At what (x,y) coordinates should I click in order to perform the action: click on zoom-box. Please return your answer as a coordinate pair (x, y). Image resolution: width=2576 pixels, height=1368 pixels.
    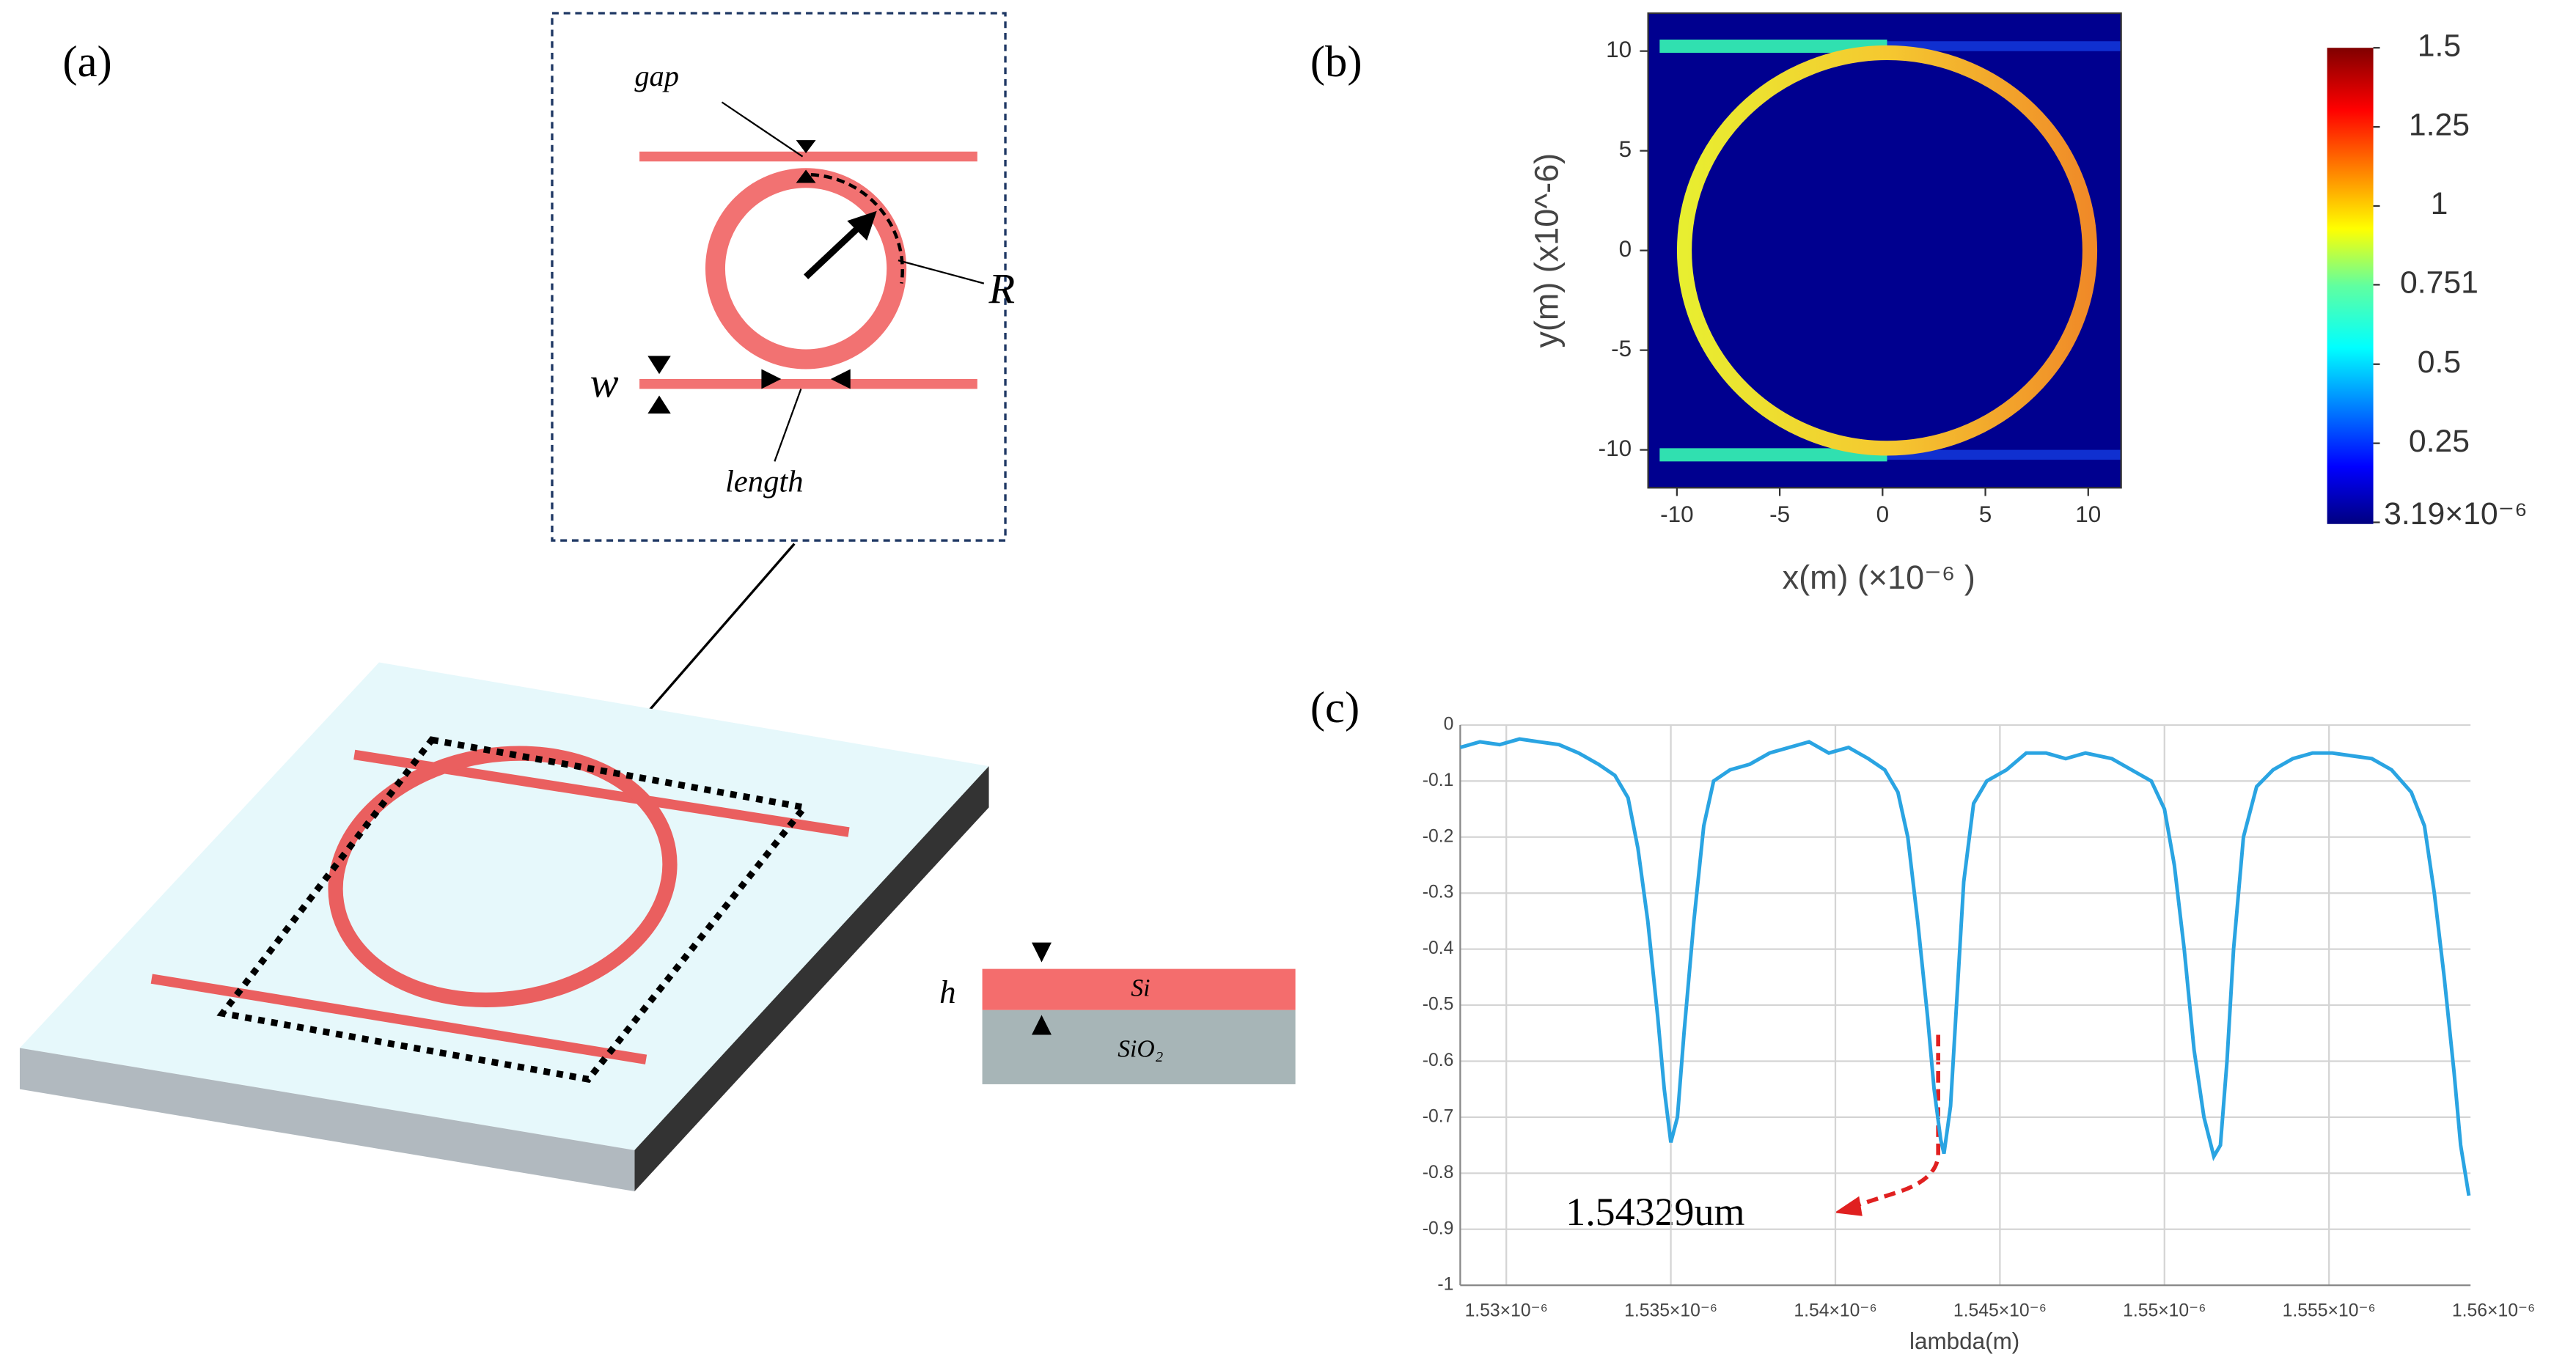
    Looking at the image, I should click on (514, 910).